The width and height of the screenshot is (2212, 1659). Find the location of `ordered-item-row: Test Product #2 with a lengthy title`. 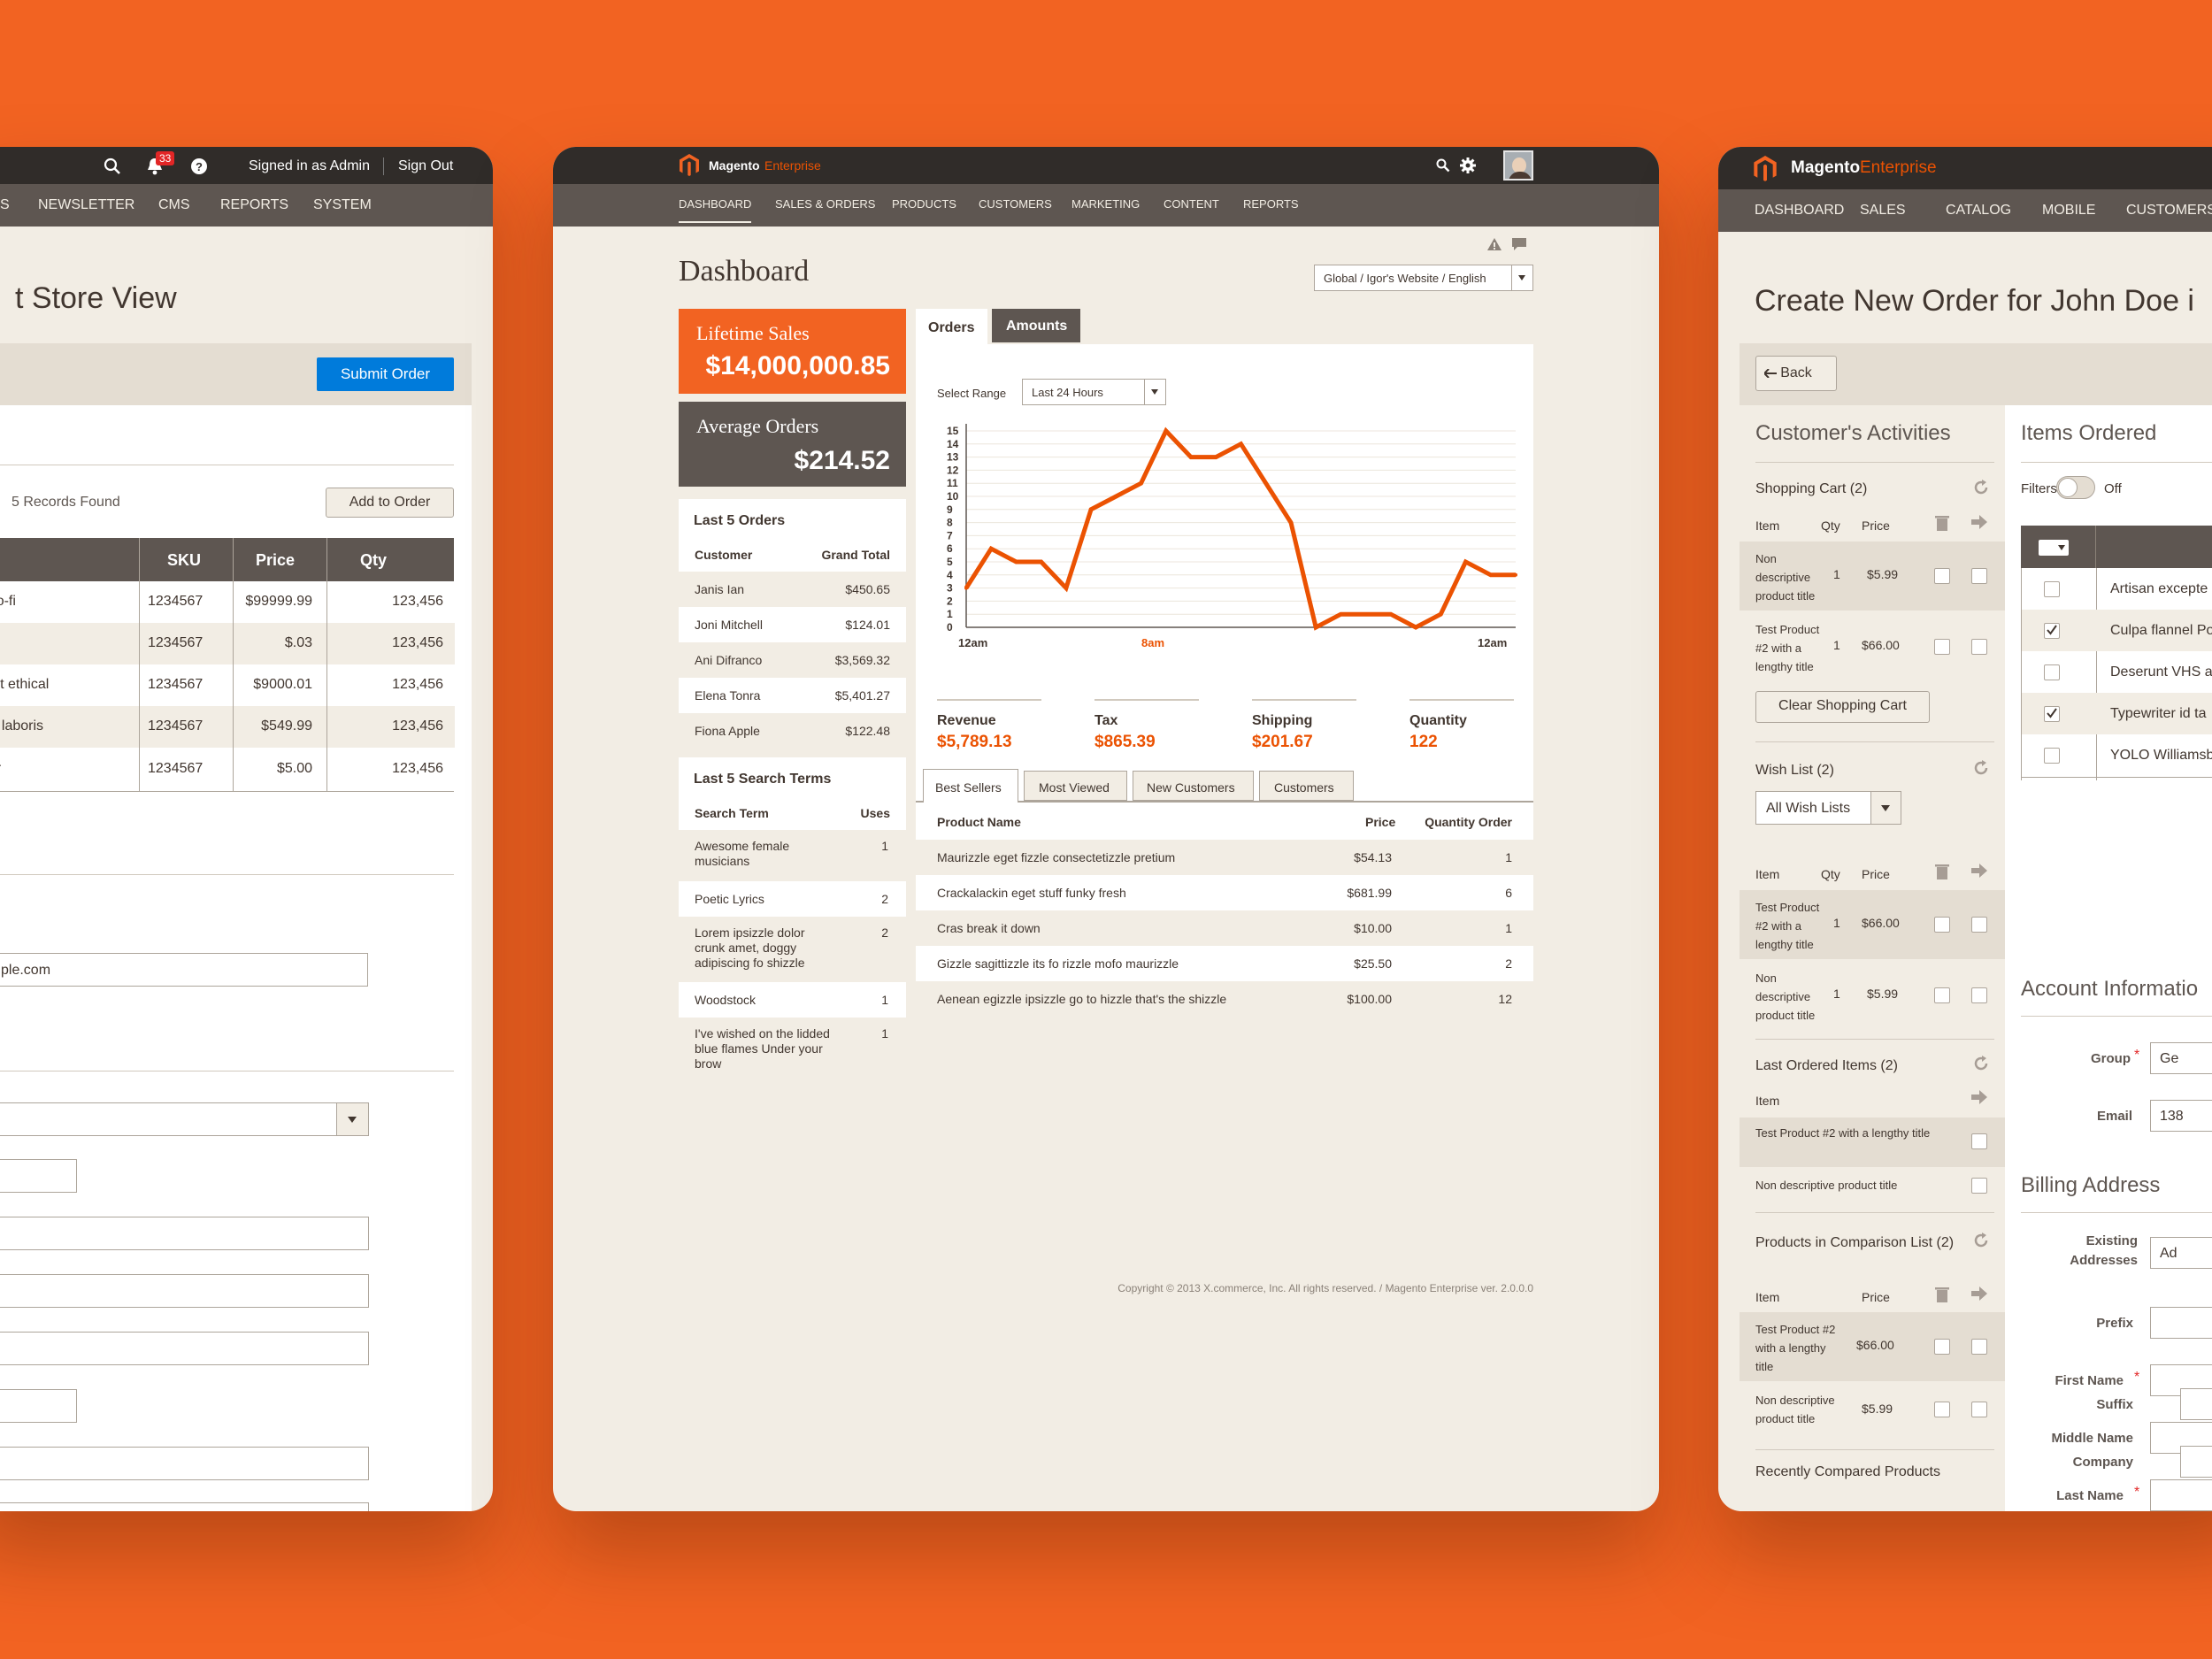

ordered-item-row: Test Product #2 with a lengthy title is located at coordinates (1873, 1142).